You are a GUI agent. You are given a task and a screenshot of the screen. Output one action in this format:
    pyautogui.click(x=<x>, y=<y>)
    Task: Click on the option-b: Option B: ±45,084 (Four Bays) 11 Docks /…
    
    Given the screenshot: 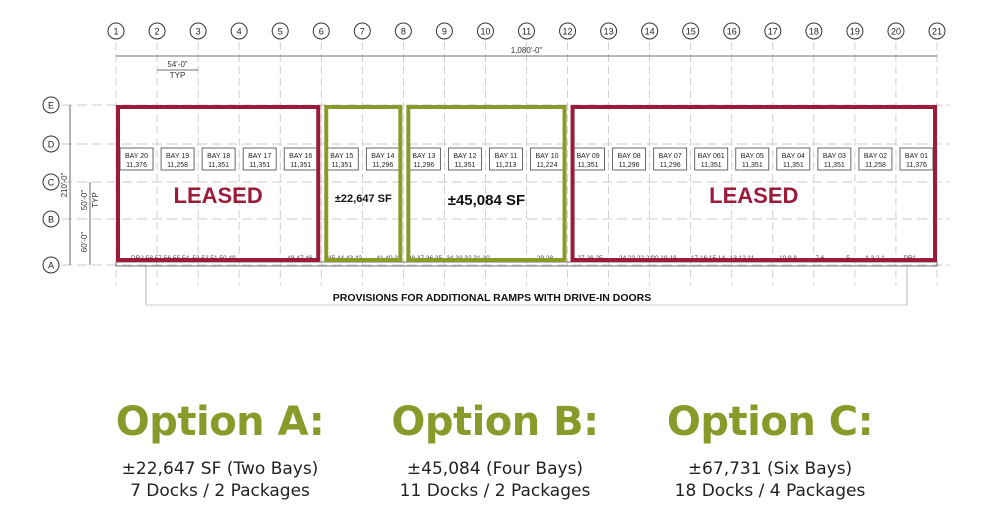 What is the action you would take?
    pyautogui.click(x=495, y=450)
    